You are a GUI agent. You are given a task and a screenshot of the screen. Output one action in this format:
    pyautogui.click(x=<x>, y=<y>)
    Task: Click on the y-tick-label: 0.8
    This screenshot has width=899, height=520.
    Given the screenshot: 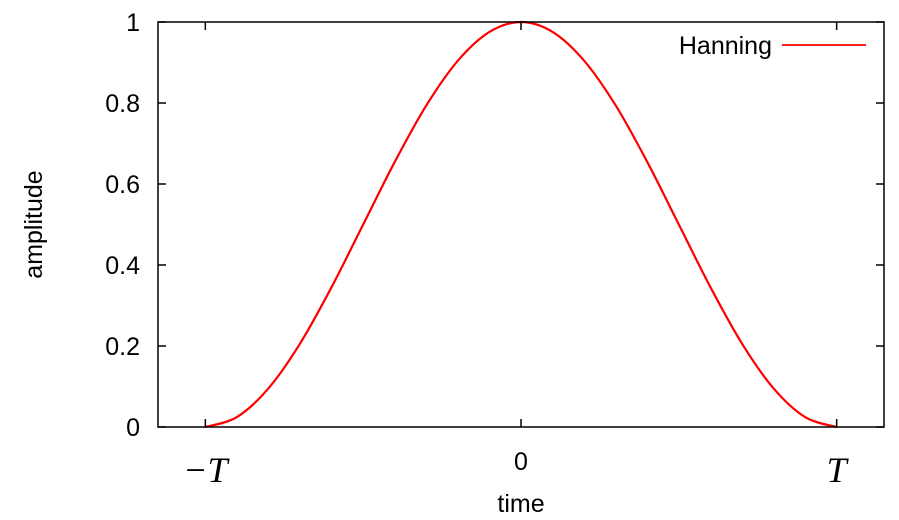 What is the action you would take?
    pyautogui.click(x=122, y=104)
    